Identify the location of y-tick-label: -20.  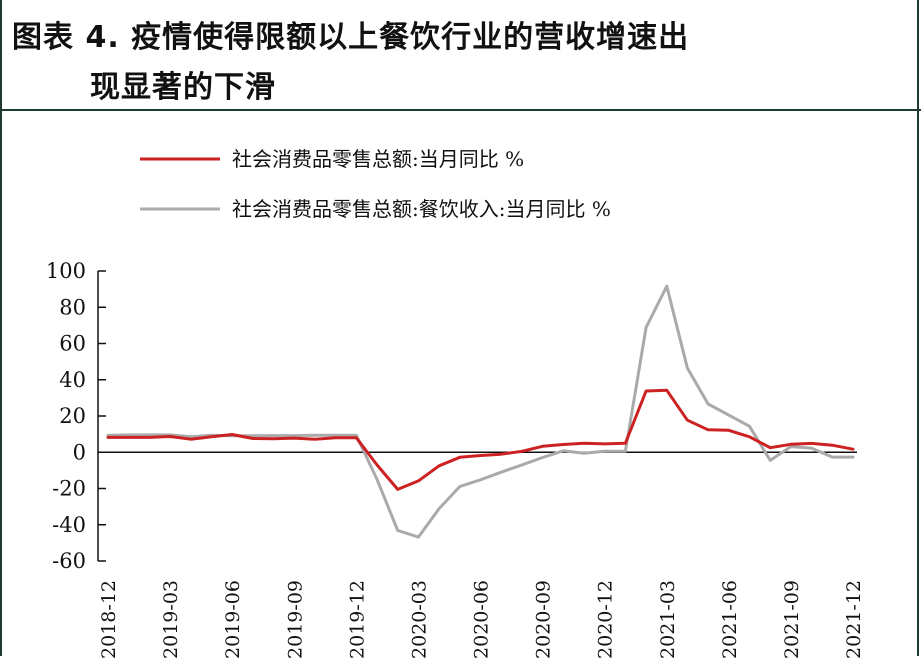
(69, 489).